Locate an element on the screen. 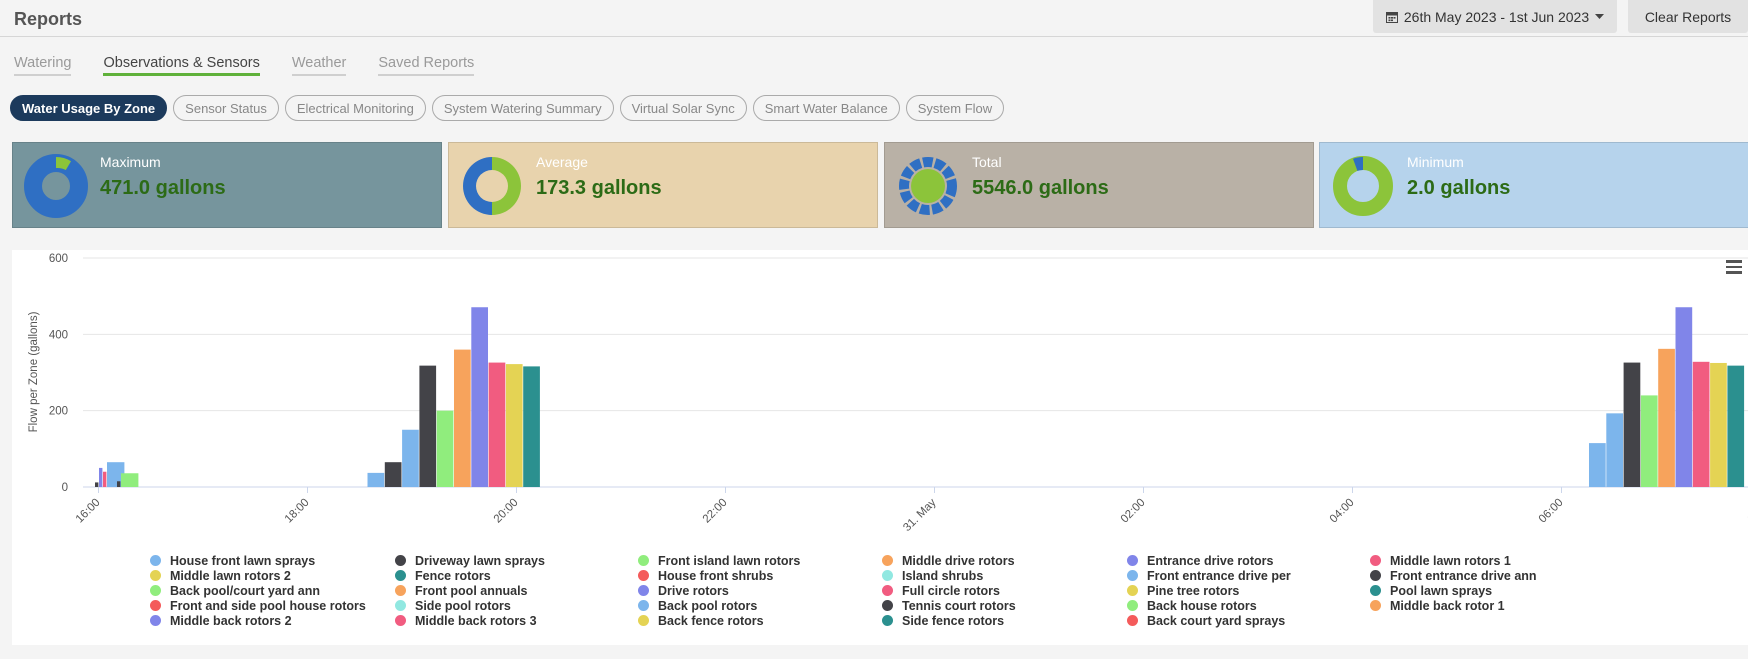  legend-label: Side pool rotors is located at coordinates (463, 605).